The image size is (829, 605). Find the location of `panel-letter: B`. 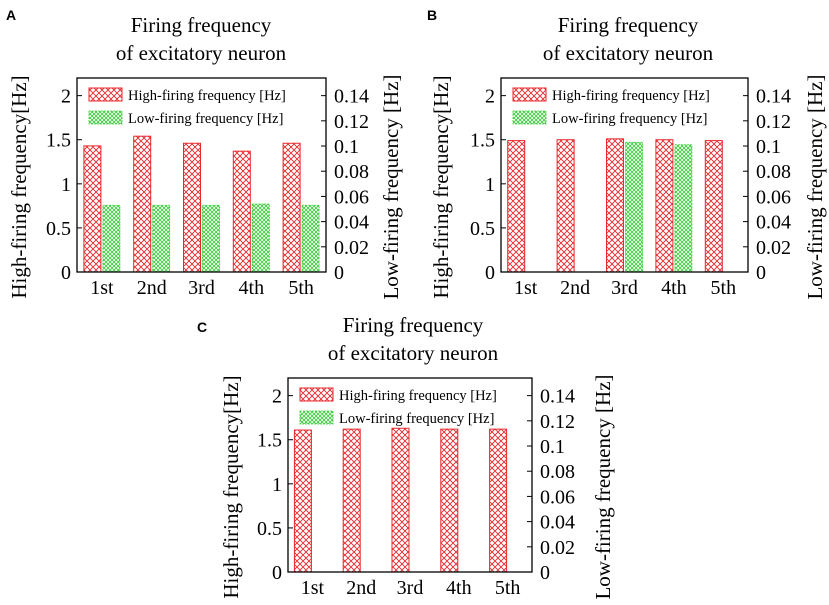

panel-letter: B is located at coordinates (432, 15).